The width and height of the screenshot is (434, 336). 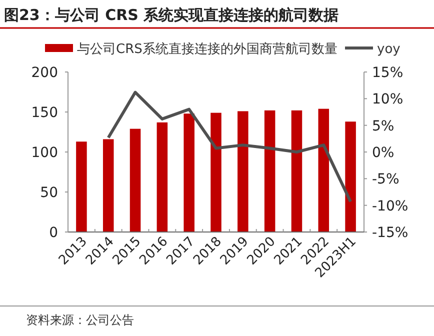 I want to click on legend-label: 与公司CRS系统直接连接的外国商营航司数量, so click(x=207, y=49).